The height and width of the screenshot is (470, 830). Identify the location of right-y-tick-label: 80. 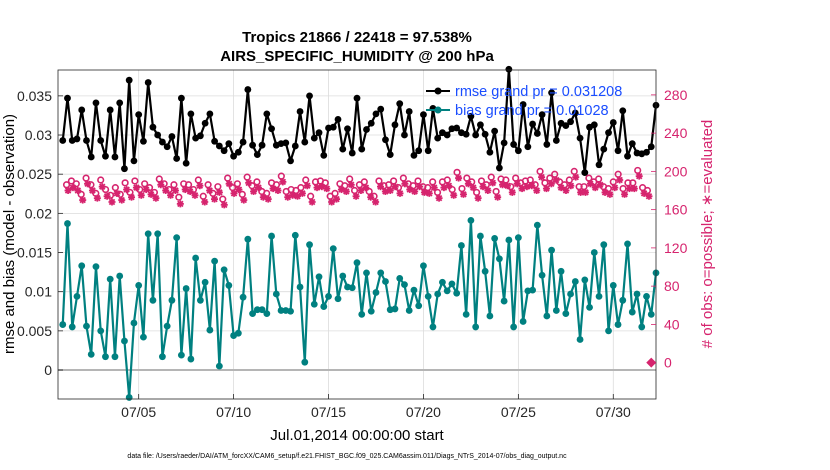
(672, 286).